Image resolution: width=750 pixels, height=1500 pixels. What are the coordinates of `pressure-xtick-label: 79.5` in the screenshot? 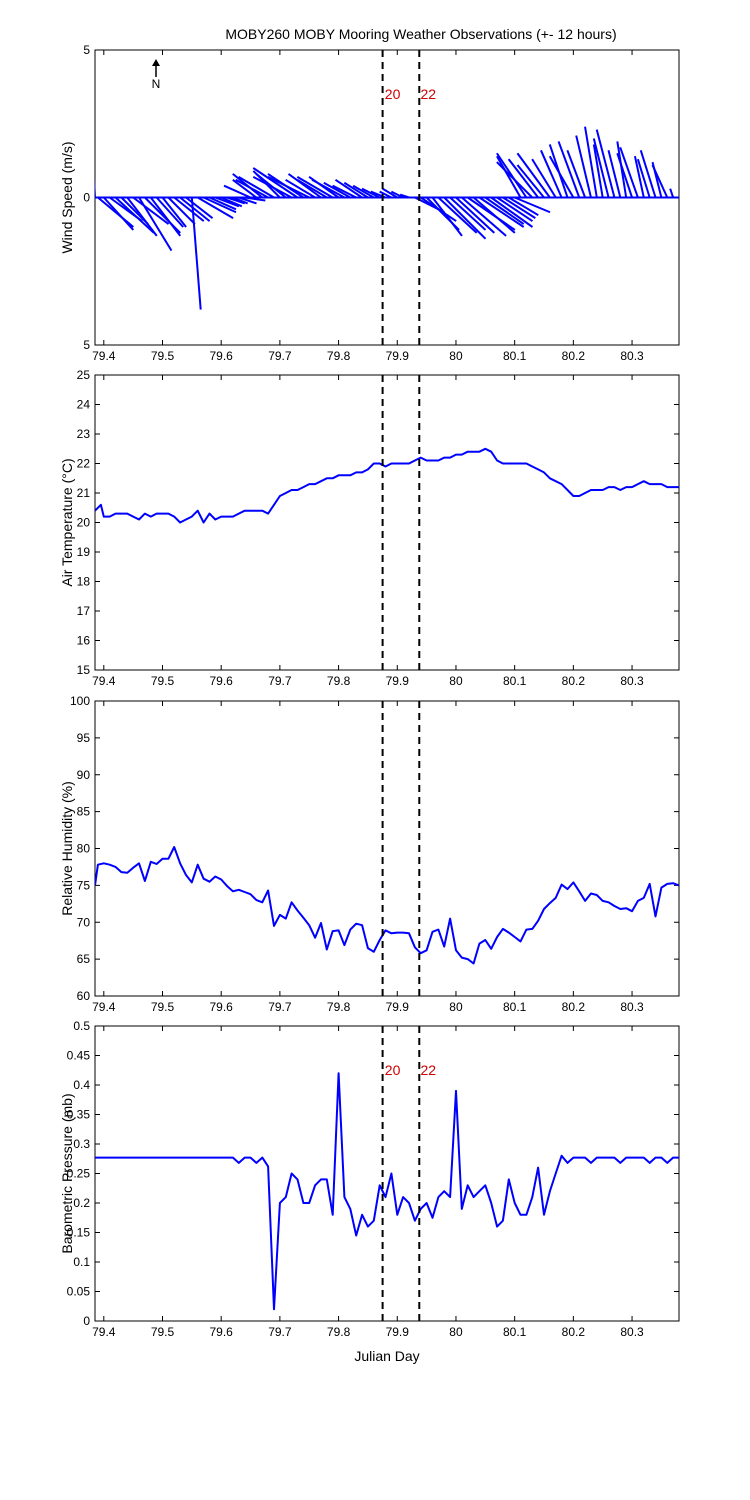 It's located at (163, 1332).